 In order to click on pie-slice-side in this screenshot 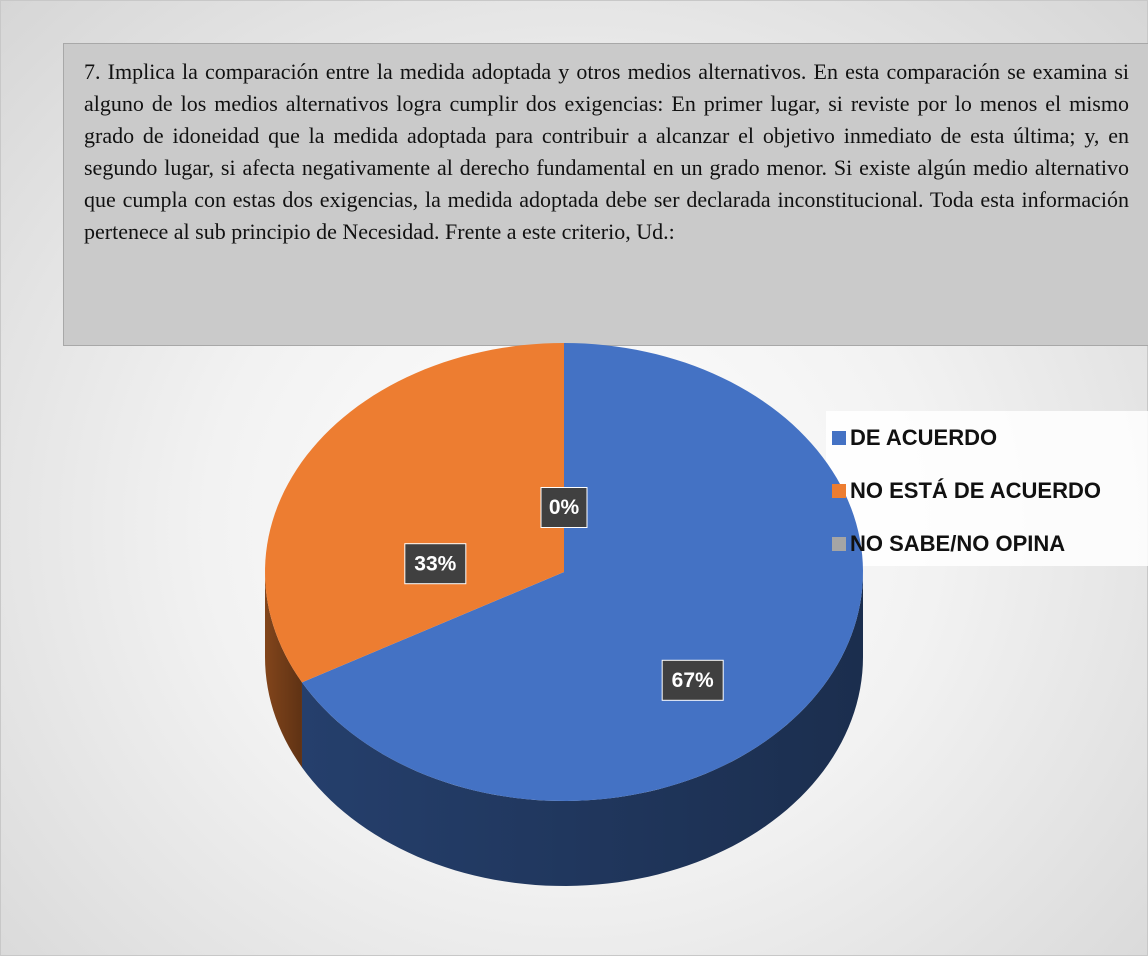, I will do `click(283, 670)`.